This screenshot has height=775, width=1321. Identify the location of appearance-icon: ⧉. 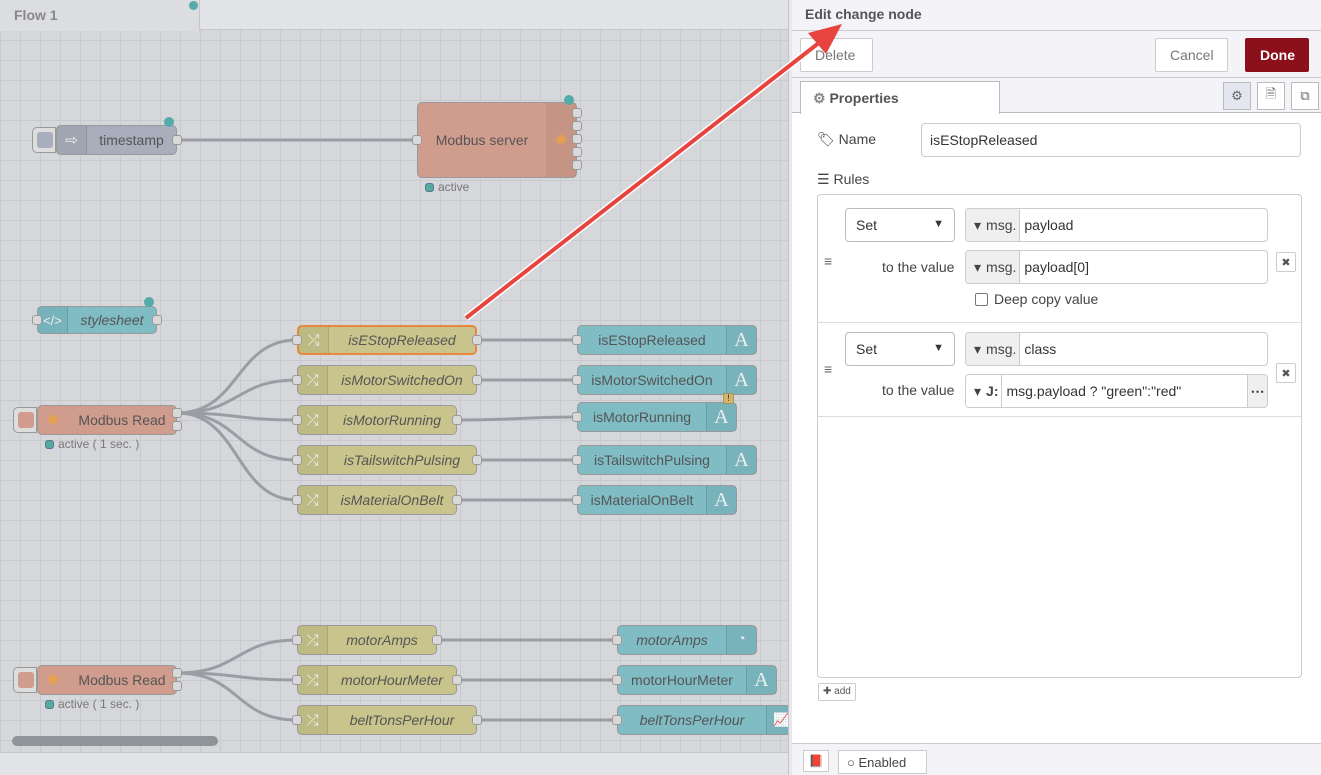
(1305, 96).